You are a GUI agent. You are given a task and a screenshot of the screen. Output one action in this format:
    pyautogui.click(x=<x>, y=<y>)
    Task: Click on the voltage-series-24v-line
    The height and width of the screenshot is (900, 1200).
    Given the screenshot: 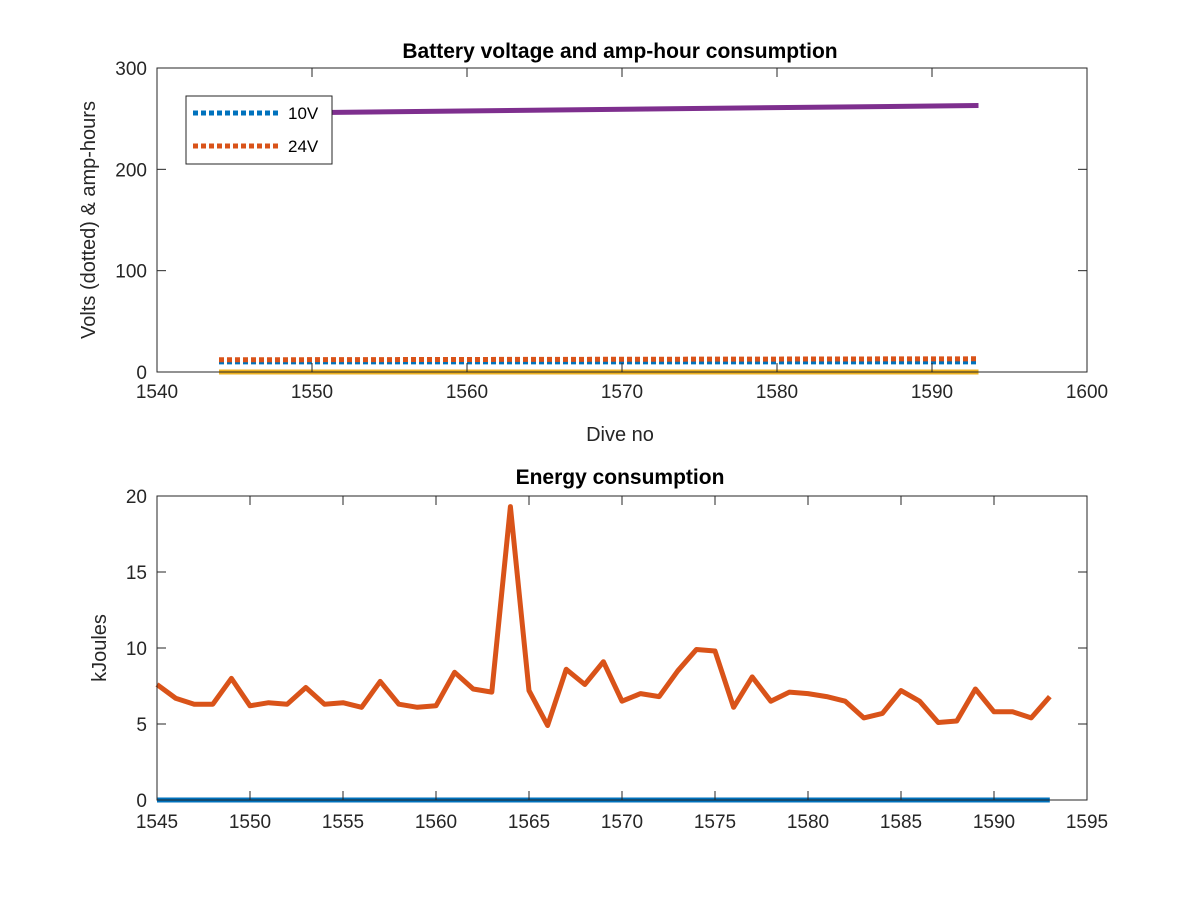 What is the action you would take?
    pyautogui.click(x=598, y=359)
    